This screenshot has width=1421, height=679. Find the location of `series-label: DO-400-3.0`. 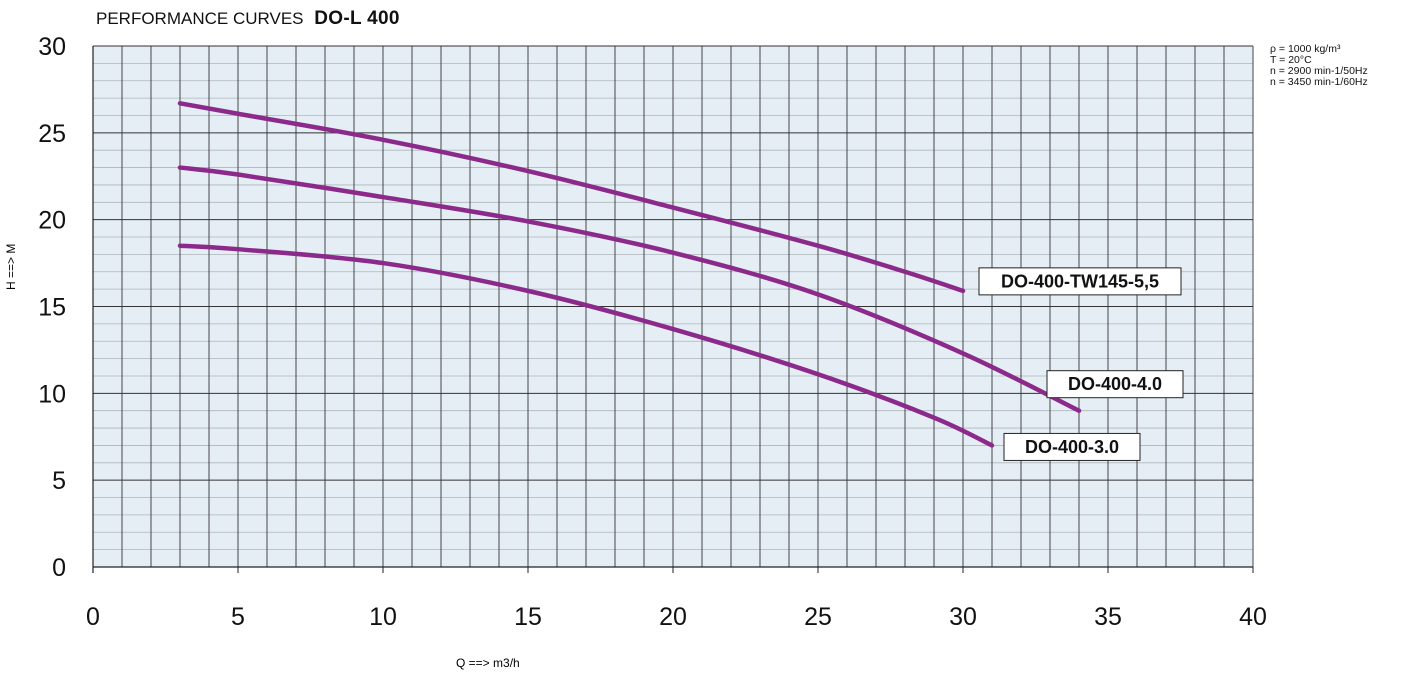

series-label: DO-400-3.0 is located at coordinates (1072, 447).